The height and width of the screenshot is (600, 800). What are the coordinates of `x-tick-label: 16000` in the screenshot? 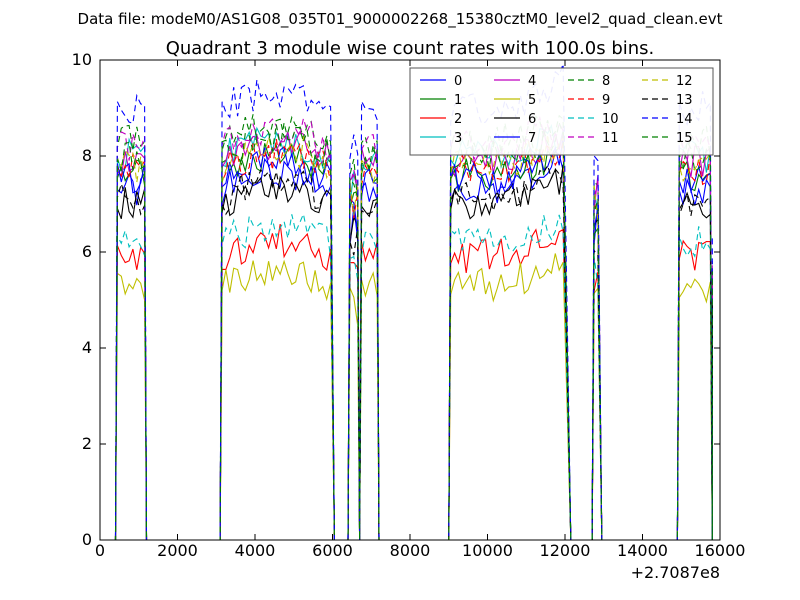 It's located at (720, 550).